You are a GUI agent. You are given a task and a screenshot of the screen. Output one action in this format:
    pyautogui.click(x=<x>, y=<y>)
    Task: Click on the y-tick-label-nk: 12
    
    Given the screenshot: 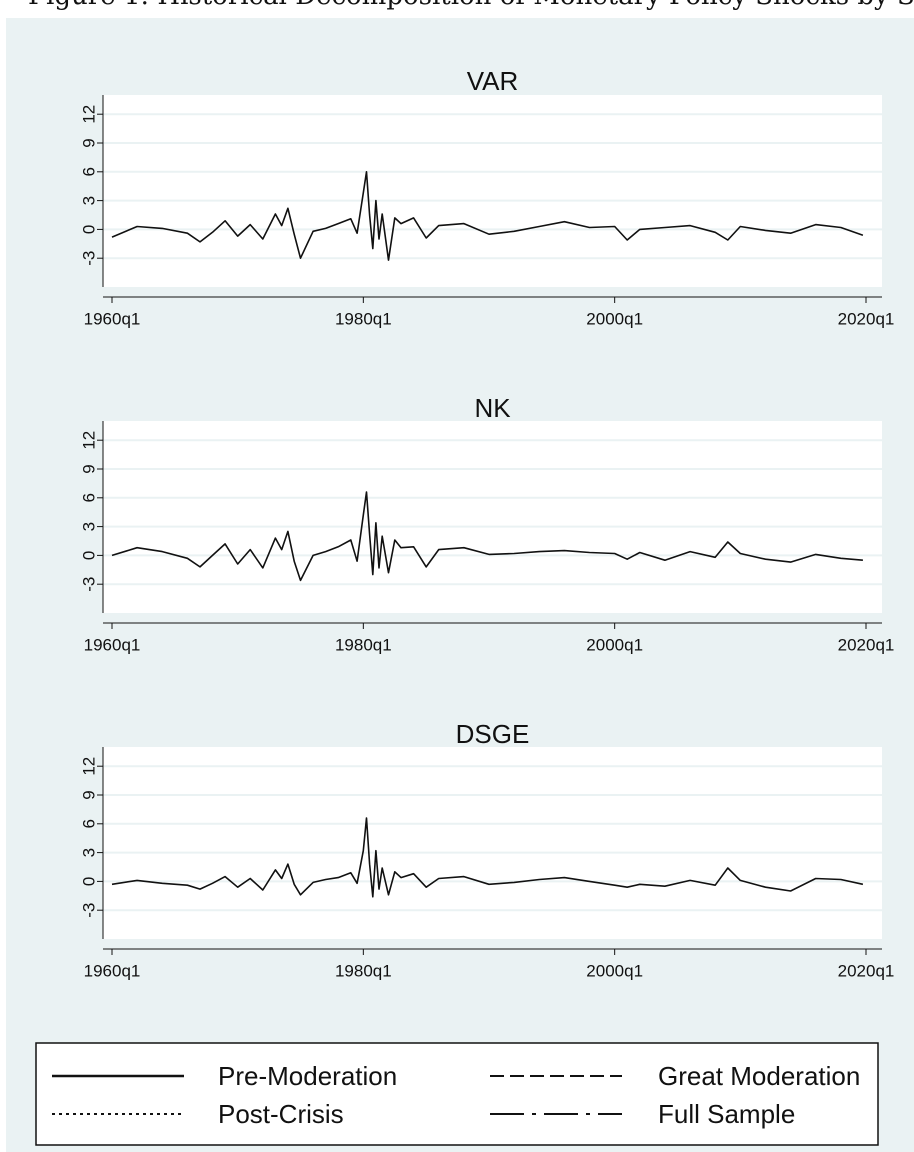 What is the action you would take?
    pyautogui.click(x=89, y=440)
    